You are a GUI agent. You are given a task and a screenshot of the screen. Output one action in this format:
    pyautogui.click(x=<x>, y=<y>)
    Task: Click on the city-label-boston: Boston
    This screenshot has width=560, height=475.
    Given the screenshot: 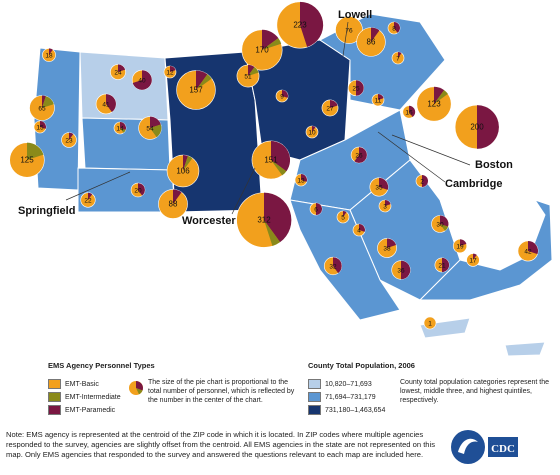 What is the action you would take?
    pyautogui.click(x=494, y=165)
    